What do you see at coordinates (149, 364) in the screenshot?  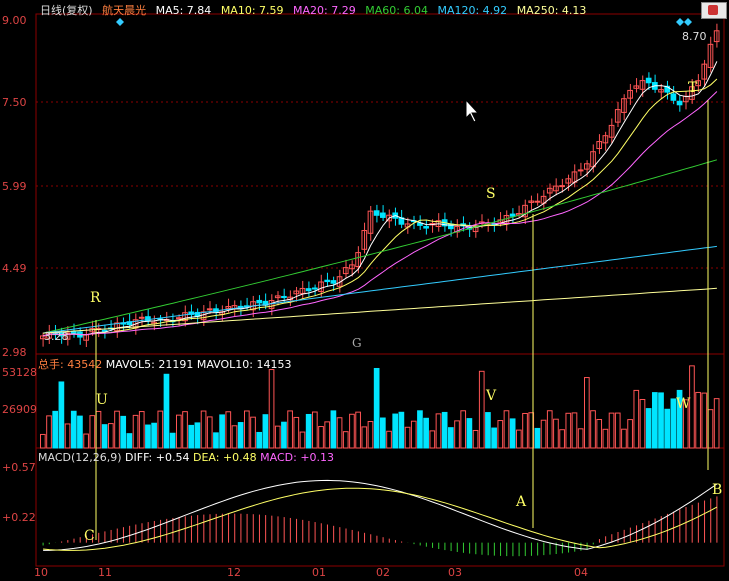 I see `mavol5: MAVOL5: 21191` at bounding box center [149, 364].